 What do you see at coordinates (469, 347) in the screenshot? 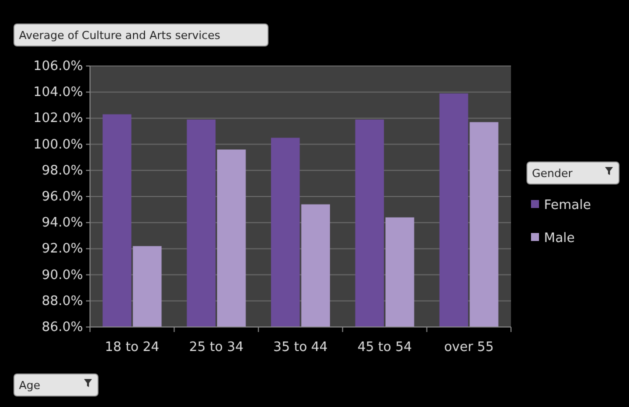
I see `x-tick-label: over 55` at bounding box center [469, 347].